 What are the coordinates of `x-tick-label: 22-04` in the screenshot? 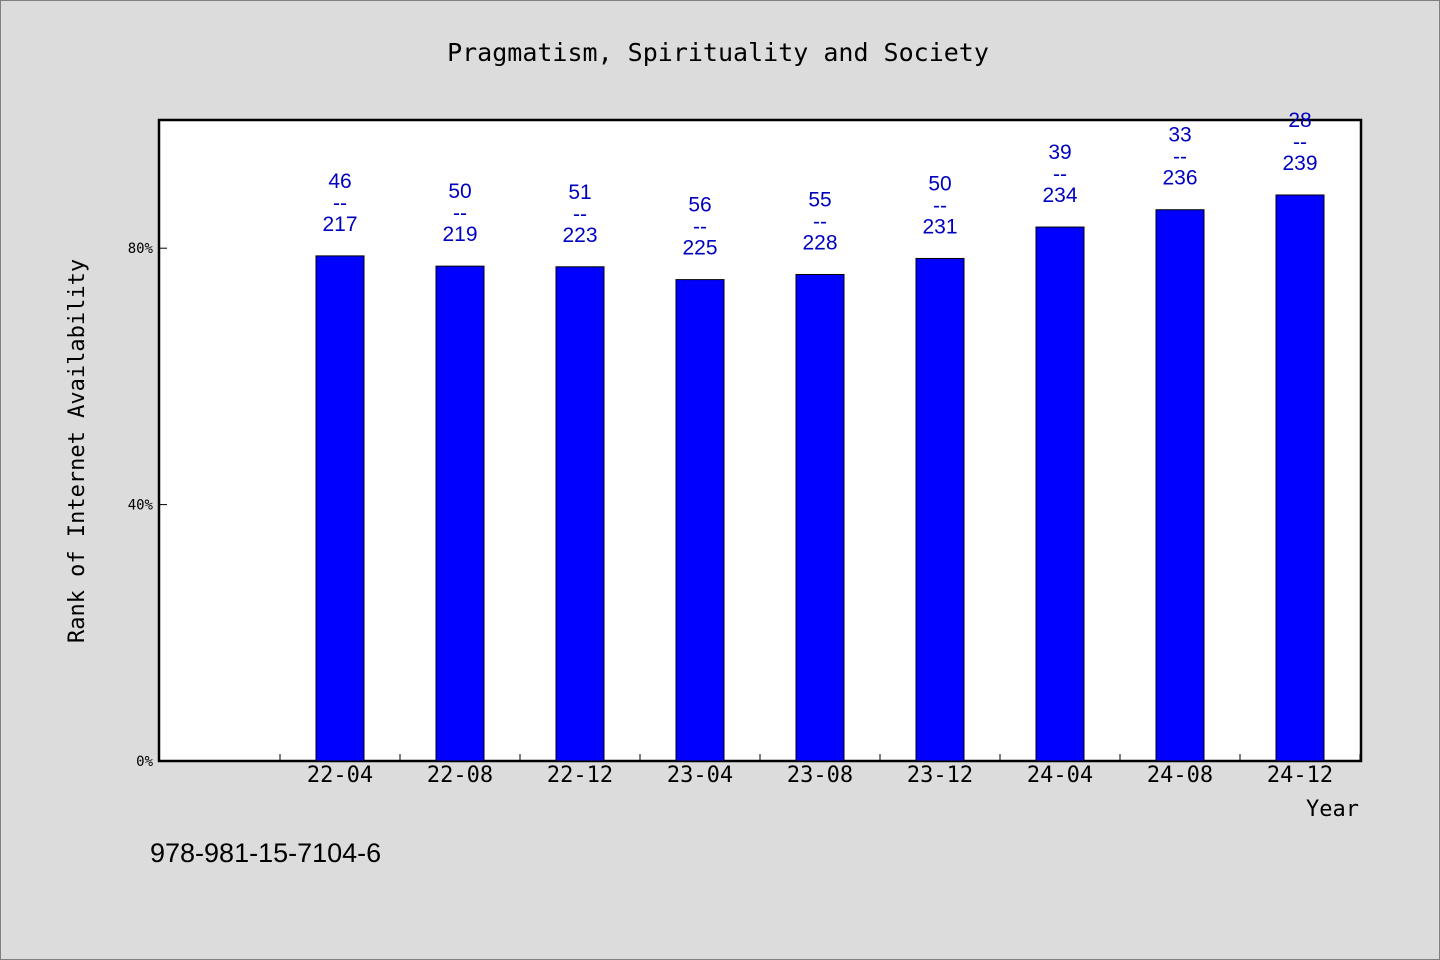 It's located at (340, 775).